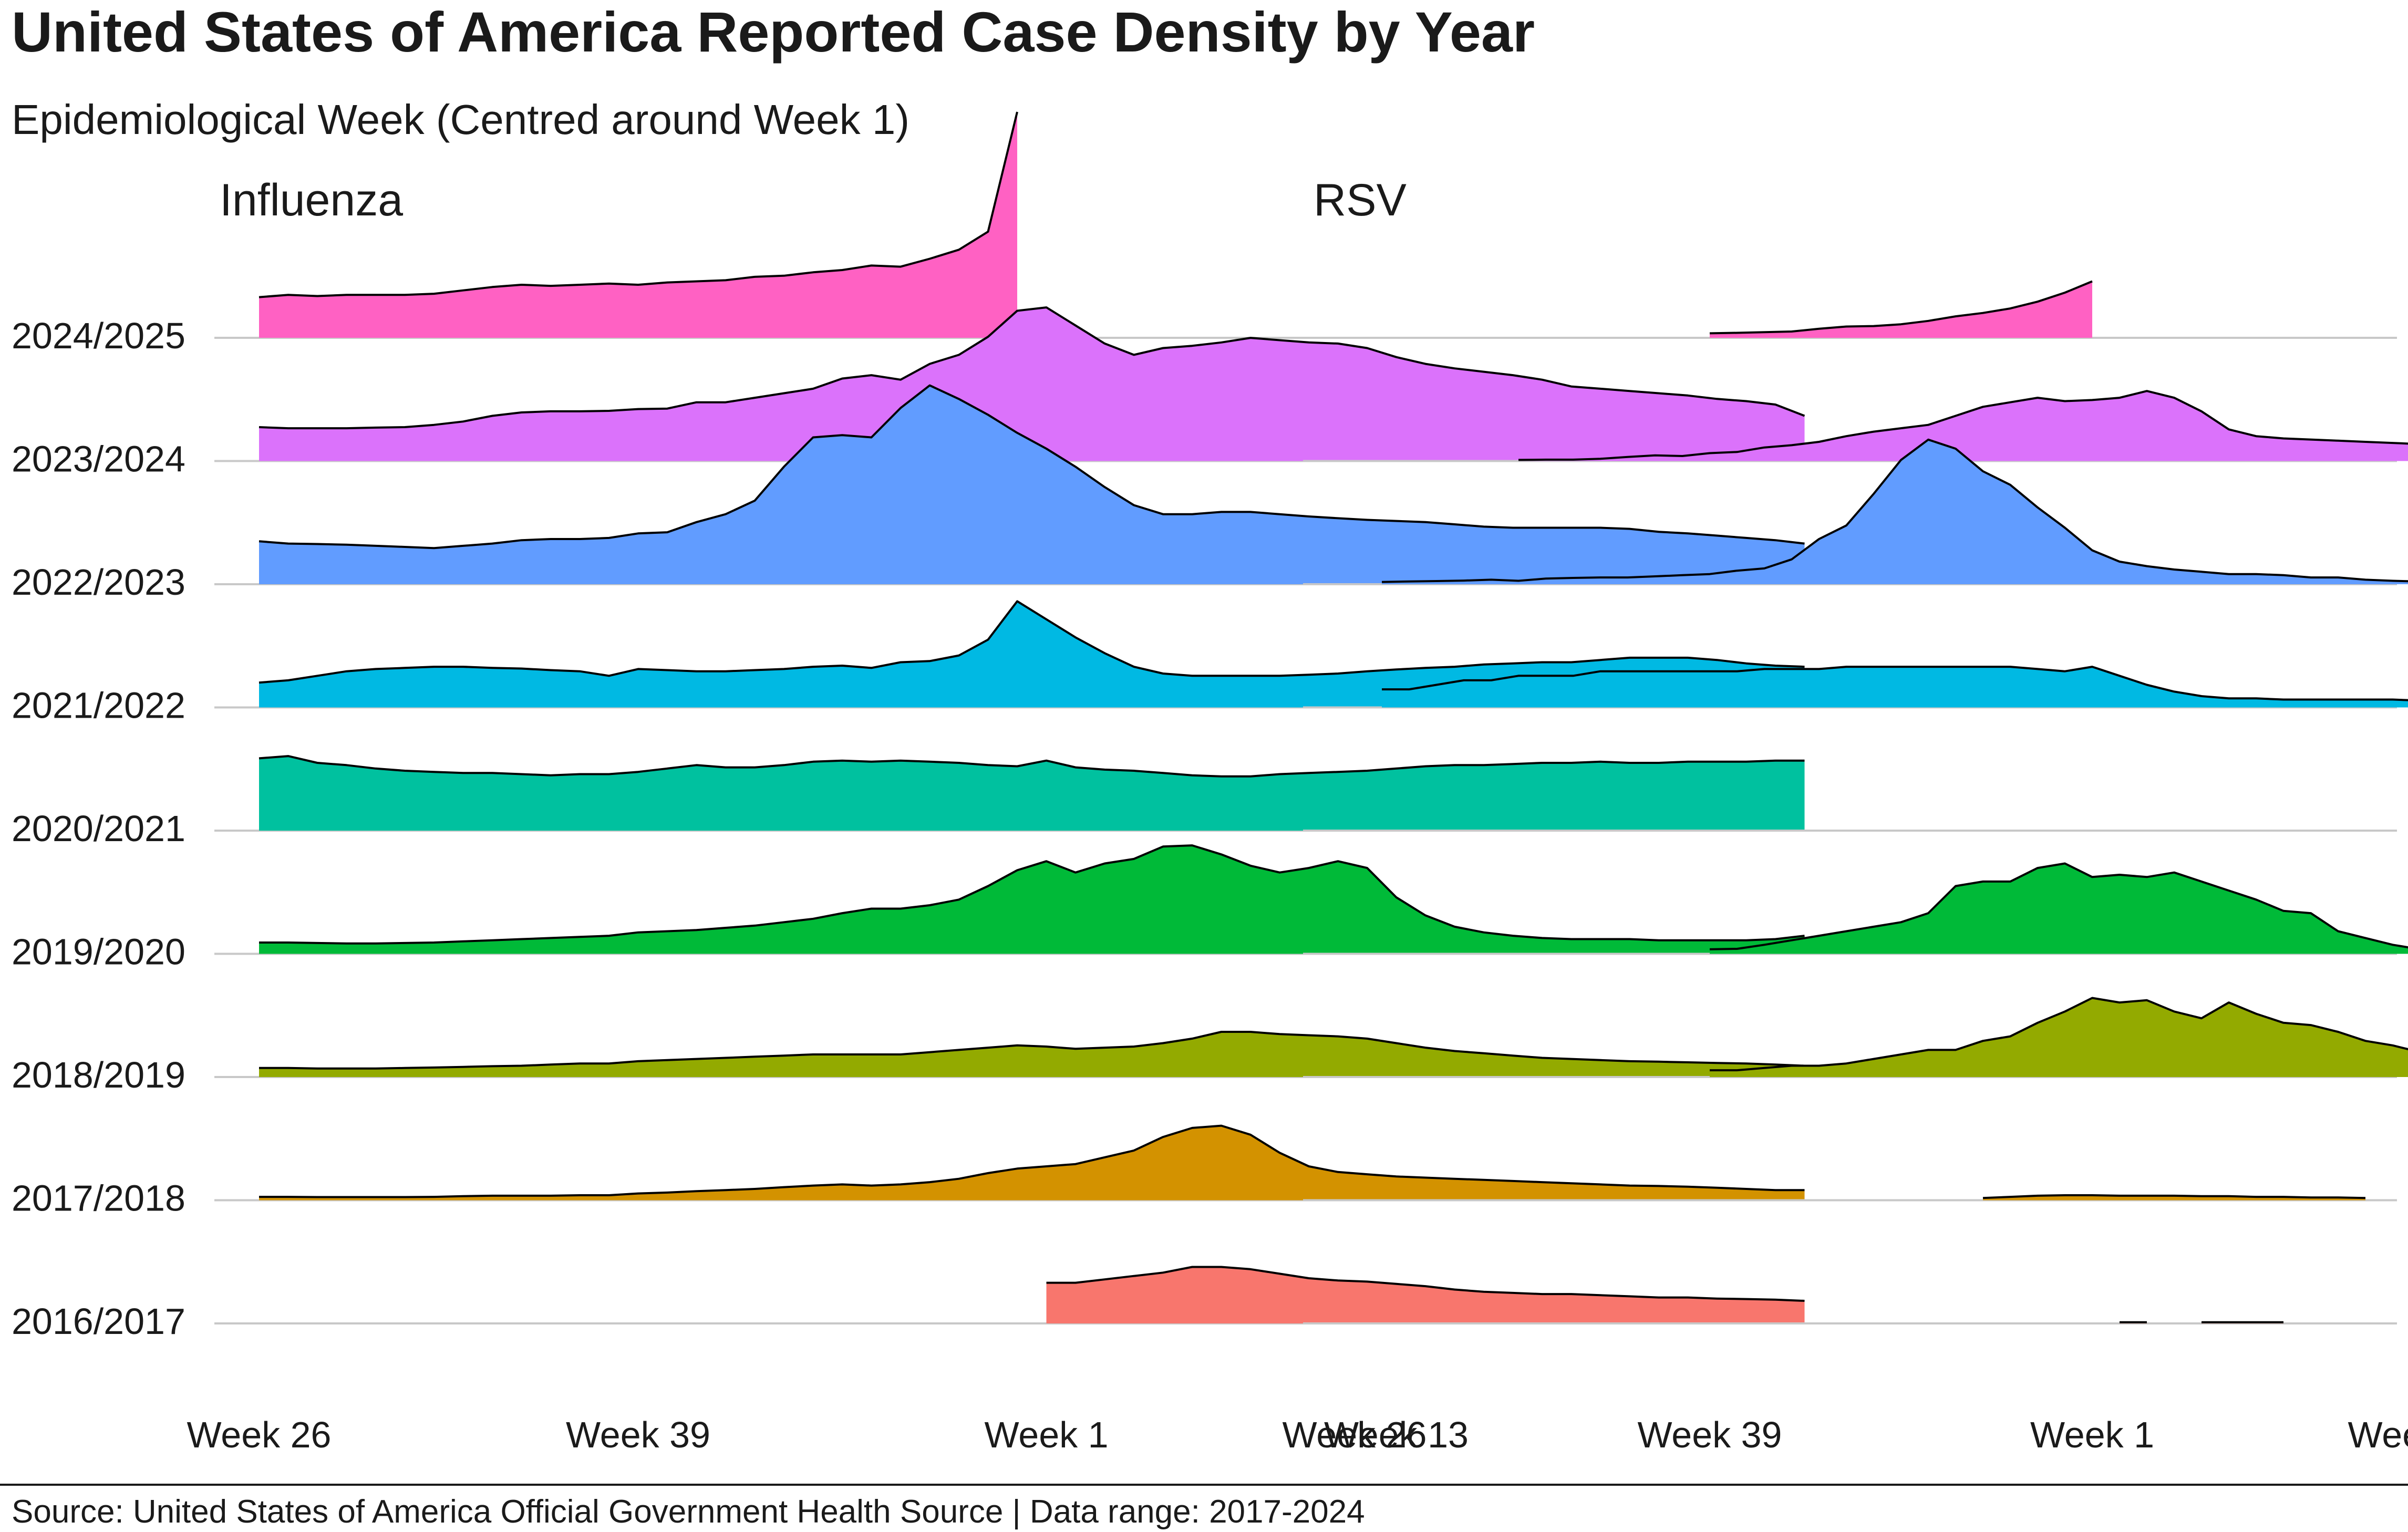  I want to click on x-tick-label-rsv-week-26: Week 26, so click(1355, 1434).